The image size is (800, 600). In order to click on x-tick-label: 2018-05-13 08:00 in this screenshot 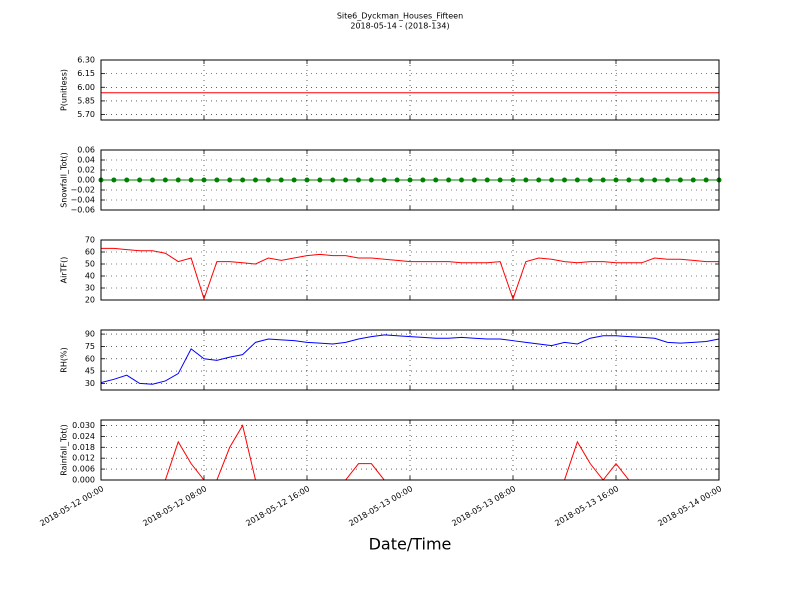, I will do `click(483, 506)`.